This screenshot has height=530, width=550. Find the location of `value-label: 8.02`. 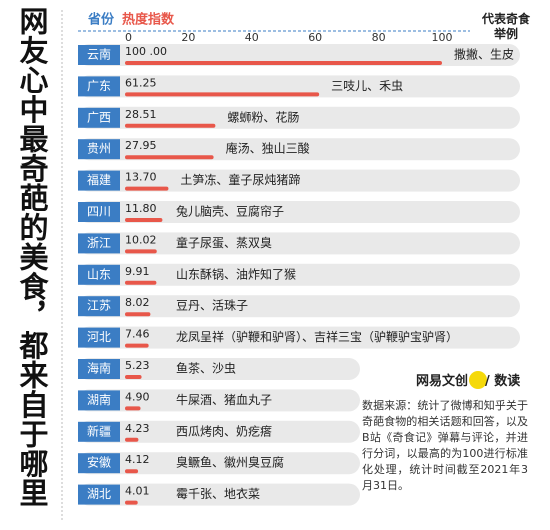

value-label: 8.02 is located at coordinates (137, 302).